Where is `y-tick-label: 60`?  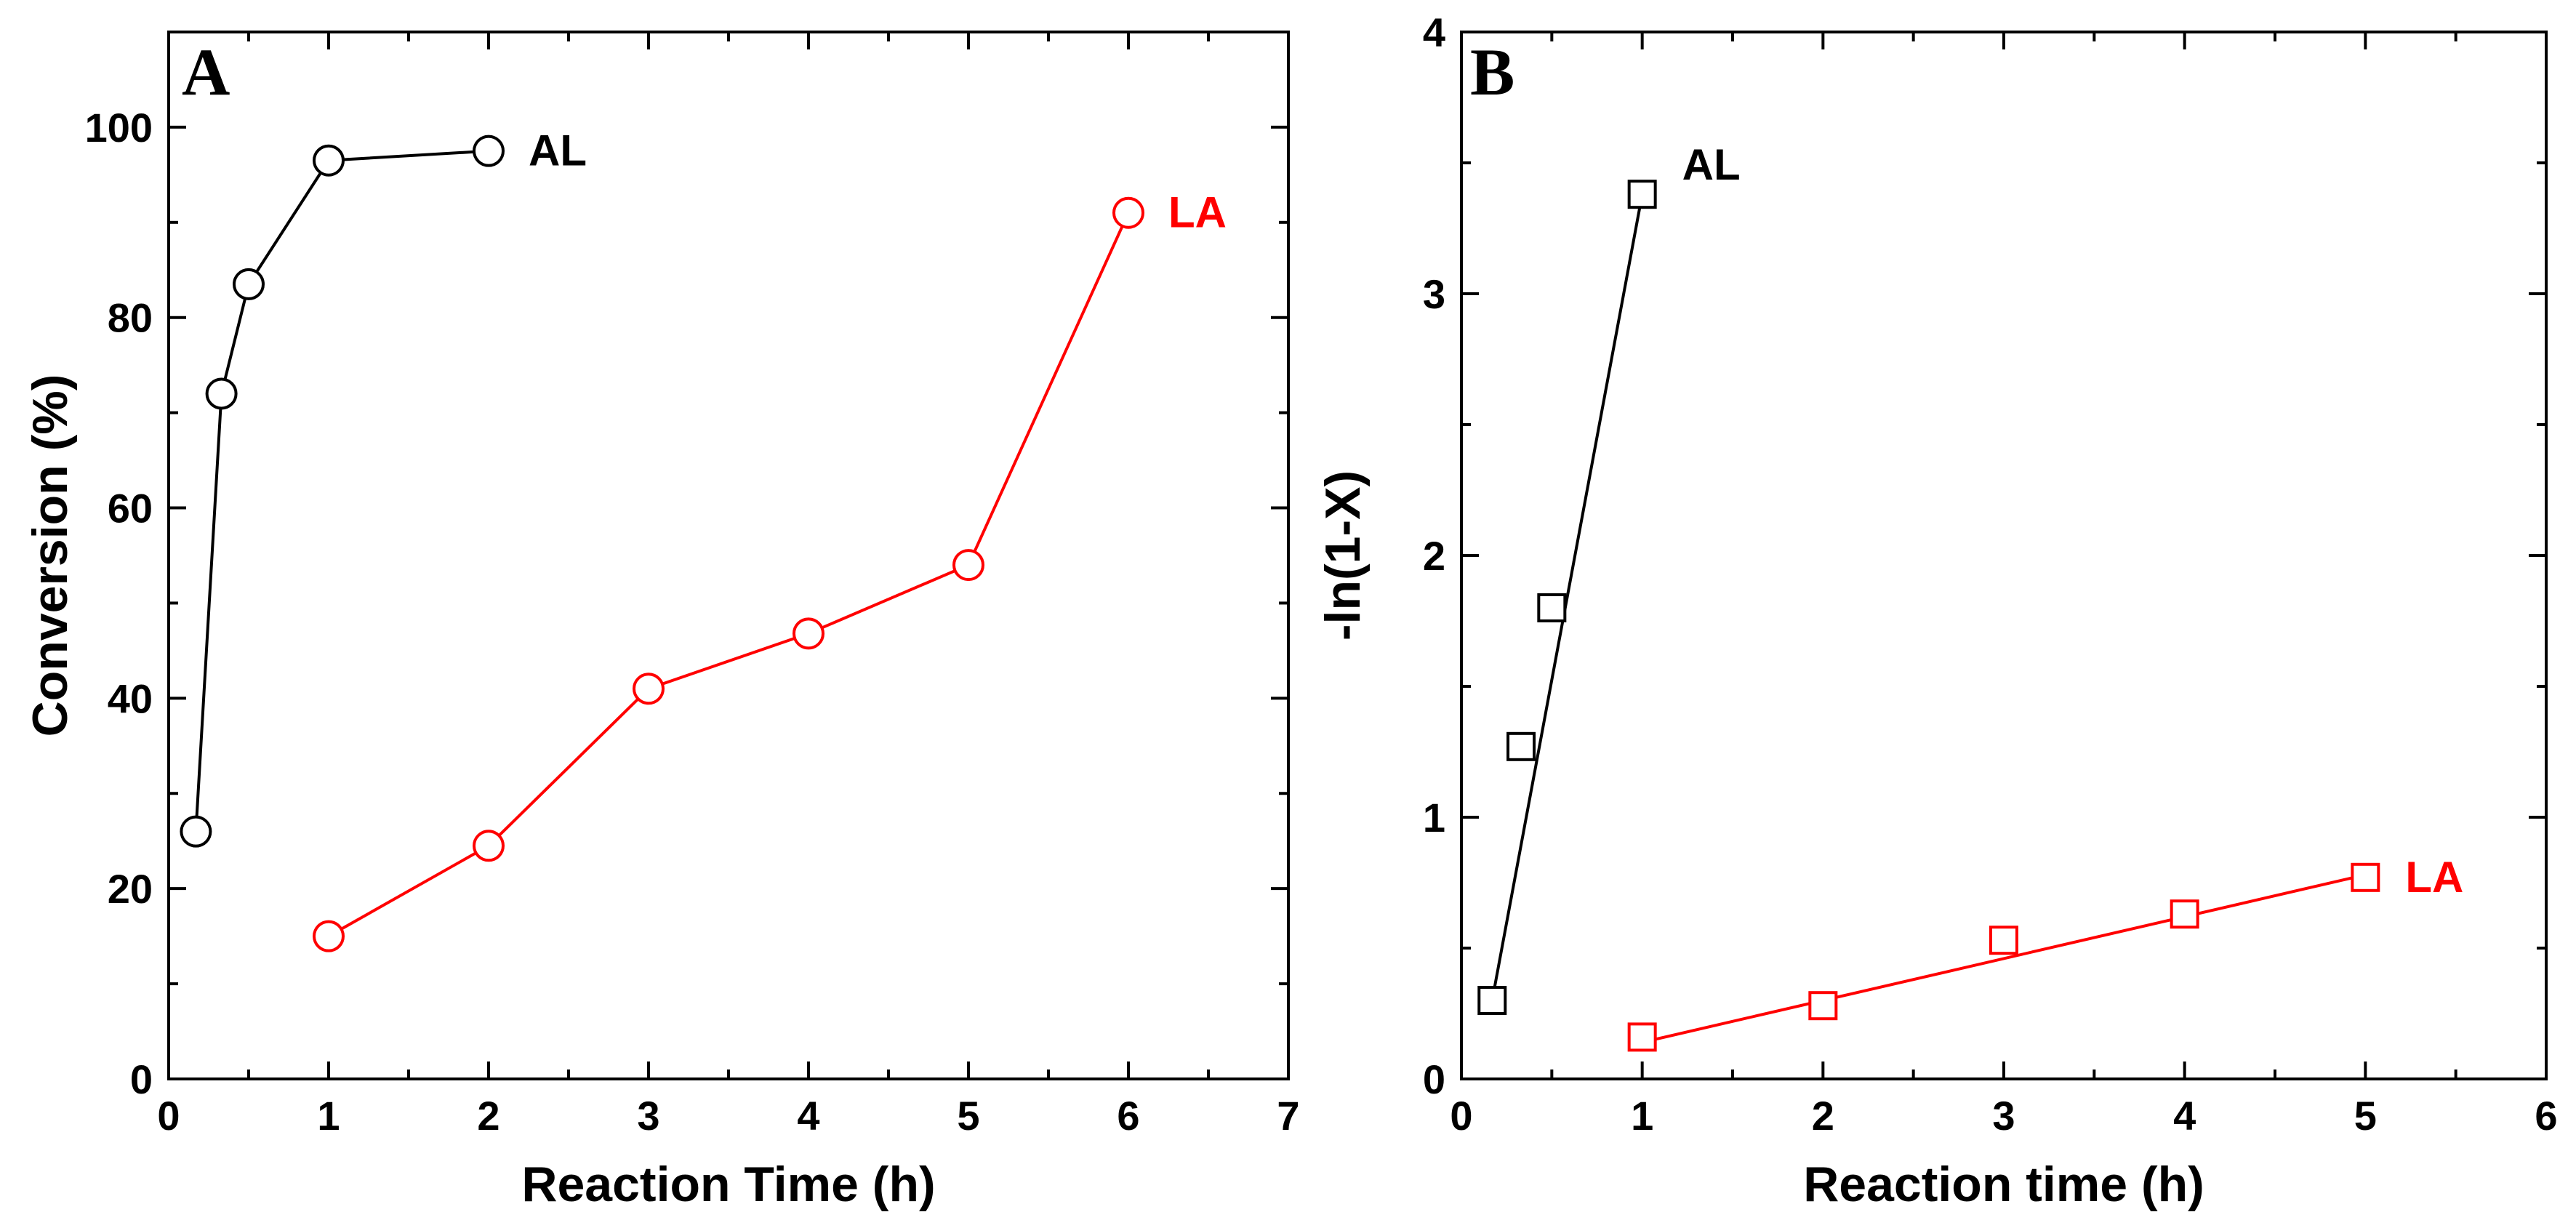
y-tick-label: 60 is located at coordinates (130, 508).